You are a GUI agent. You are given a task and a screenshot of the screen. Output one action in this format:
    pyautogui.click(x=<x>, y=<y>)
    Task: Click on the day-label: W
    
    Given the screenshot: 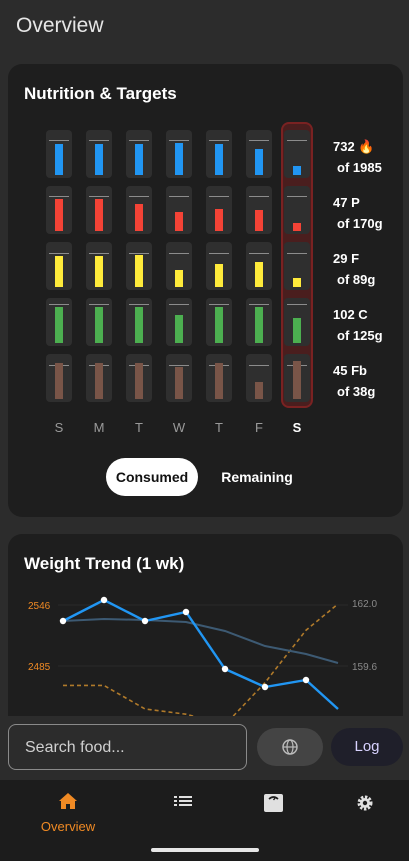 What is the action you would take?
    pyautogui.click(x=179, y=427)
    